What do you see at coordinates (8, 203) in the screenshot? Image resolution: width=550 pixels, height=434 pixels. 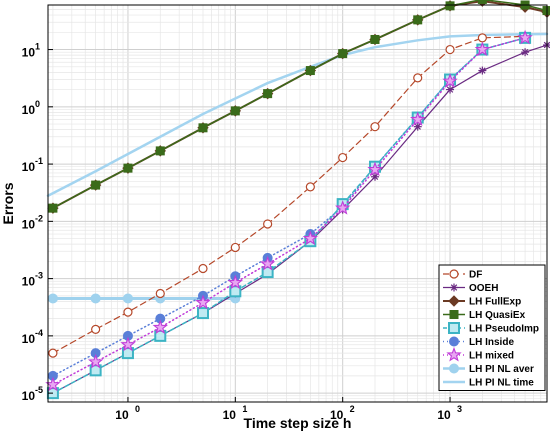 I see `y-axis-label: Errors` at bounding box center [8, 203].